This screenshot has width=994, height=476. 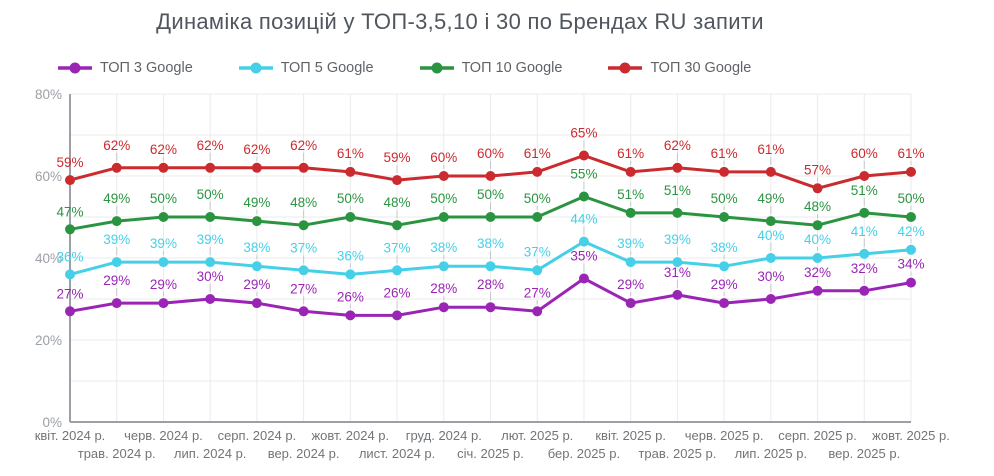 I want to click on legend-item-1: ТОП 5 Google, so click(x=306, y=68).